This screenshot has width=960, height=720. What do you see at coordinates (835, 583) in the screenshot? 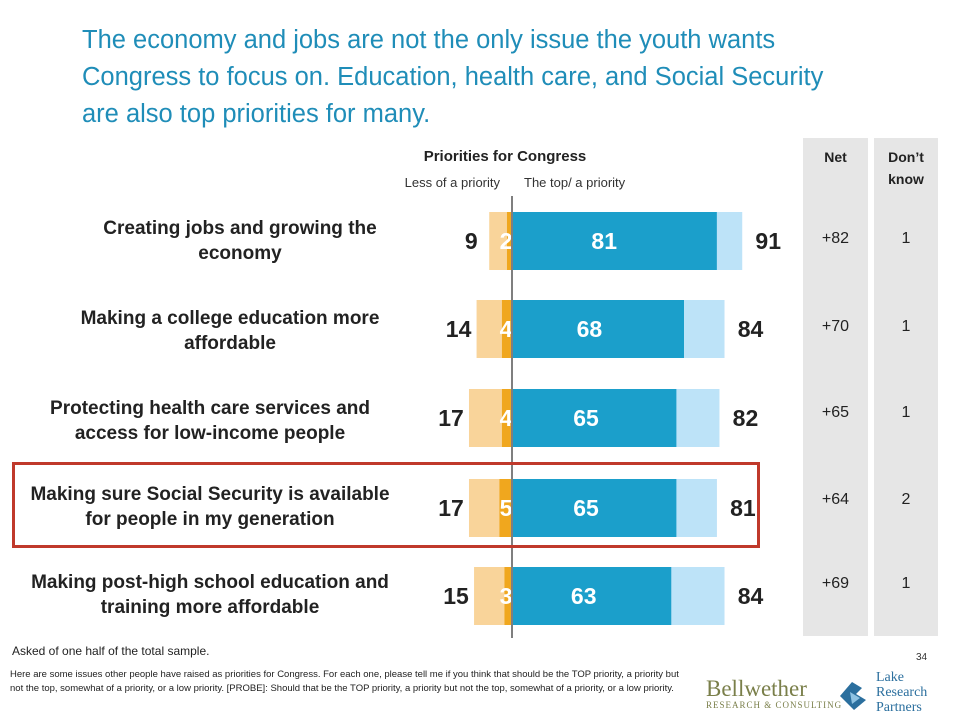
I see `net-value: +69` at bounding box center [835, 583].